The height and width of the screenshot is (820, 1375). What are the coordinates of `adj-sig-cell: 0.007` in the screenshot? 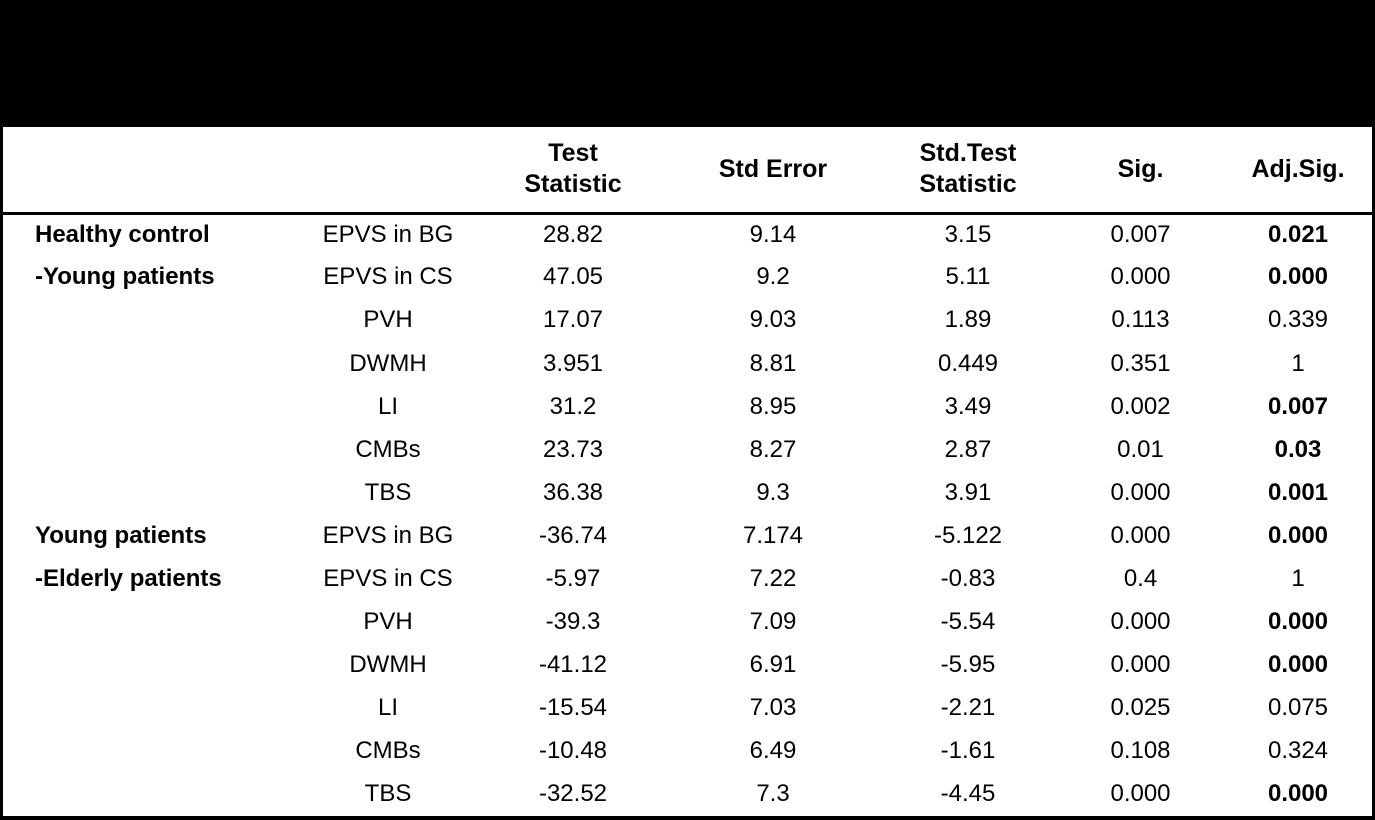 It's located at (1298, 406).